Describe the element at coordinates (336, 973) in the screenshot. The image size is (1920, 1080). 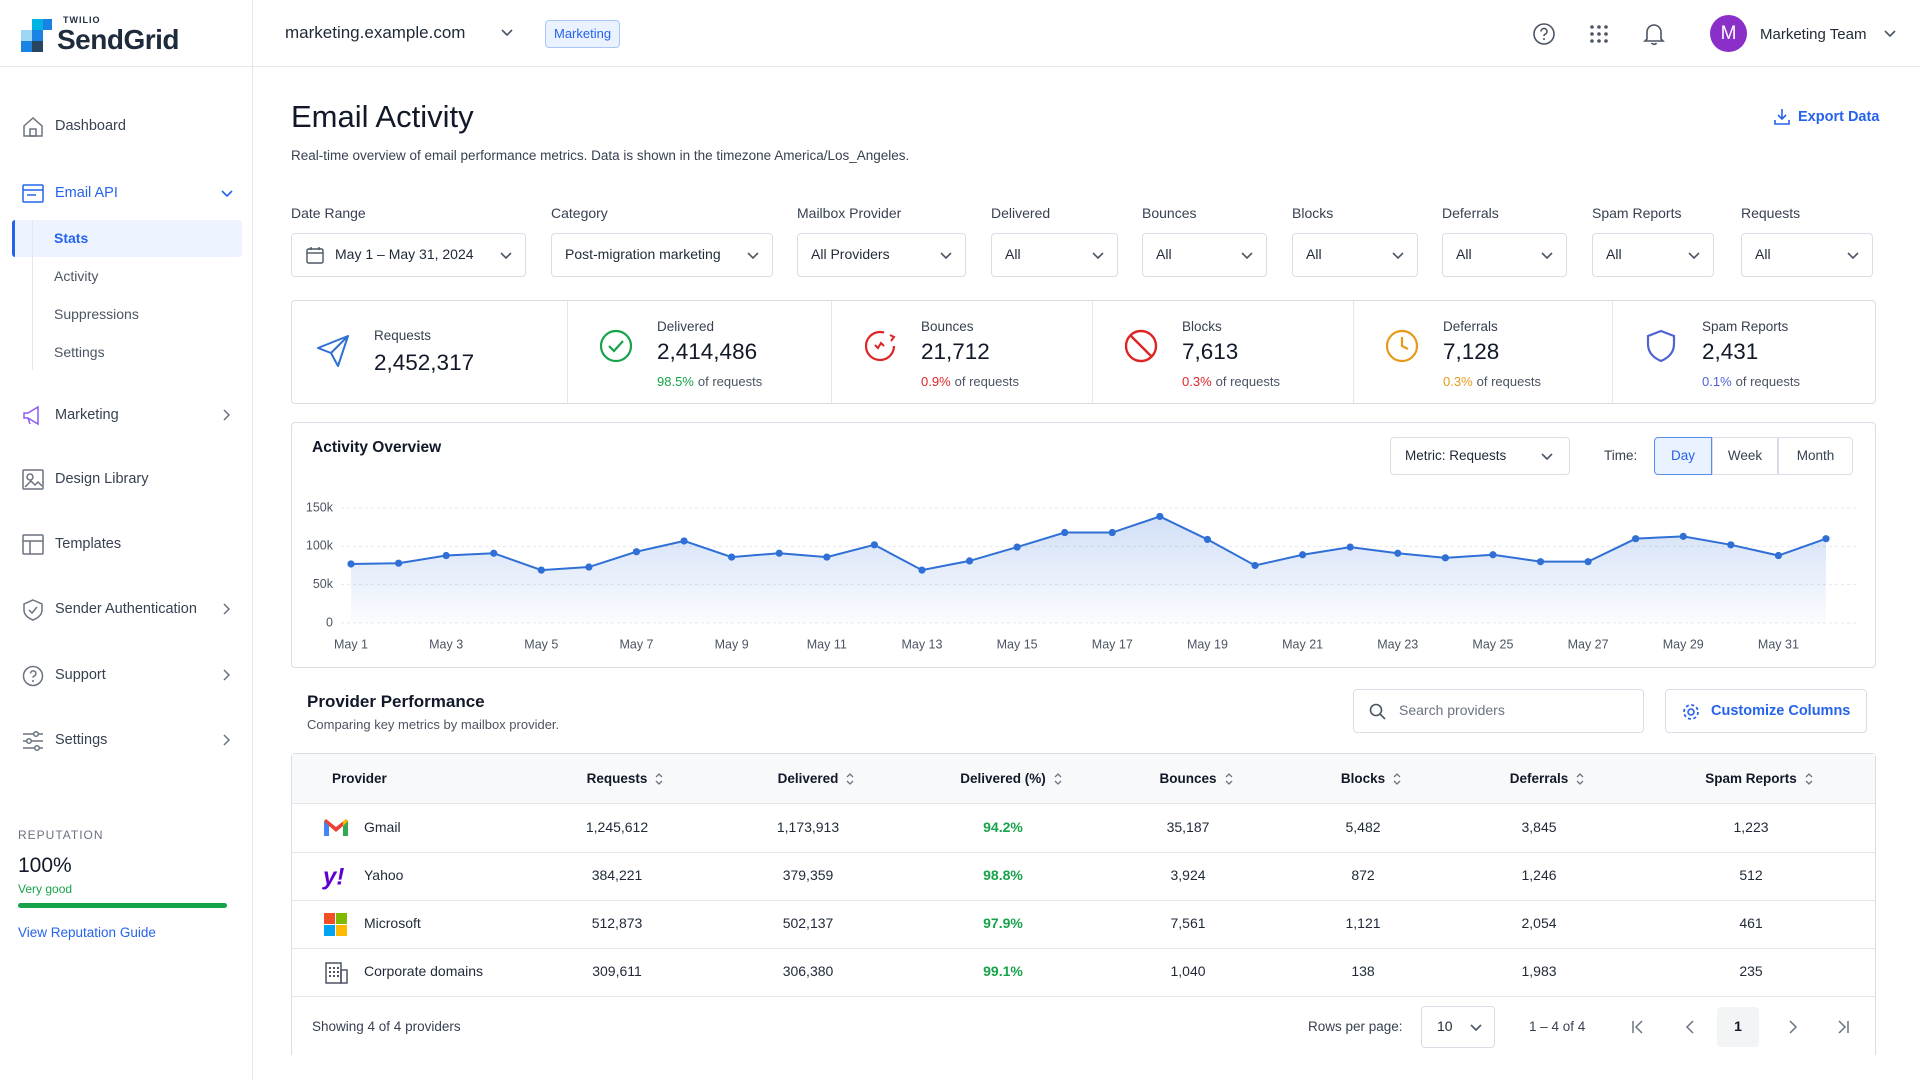
I see `provider-logo` at that location.